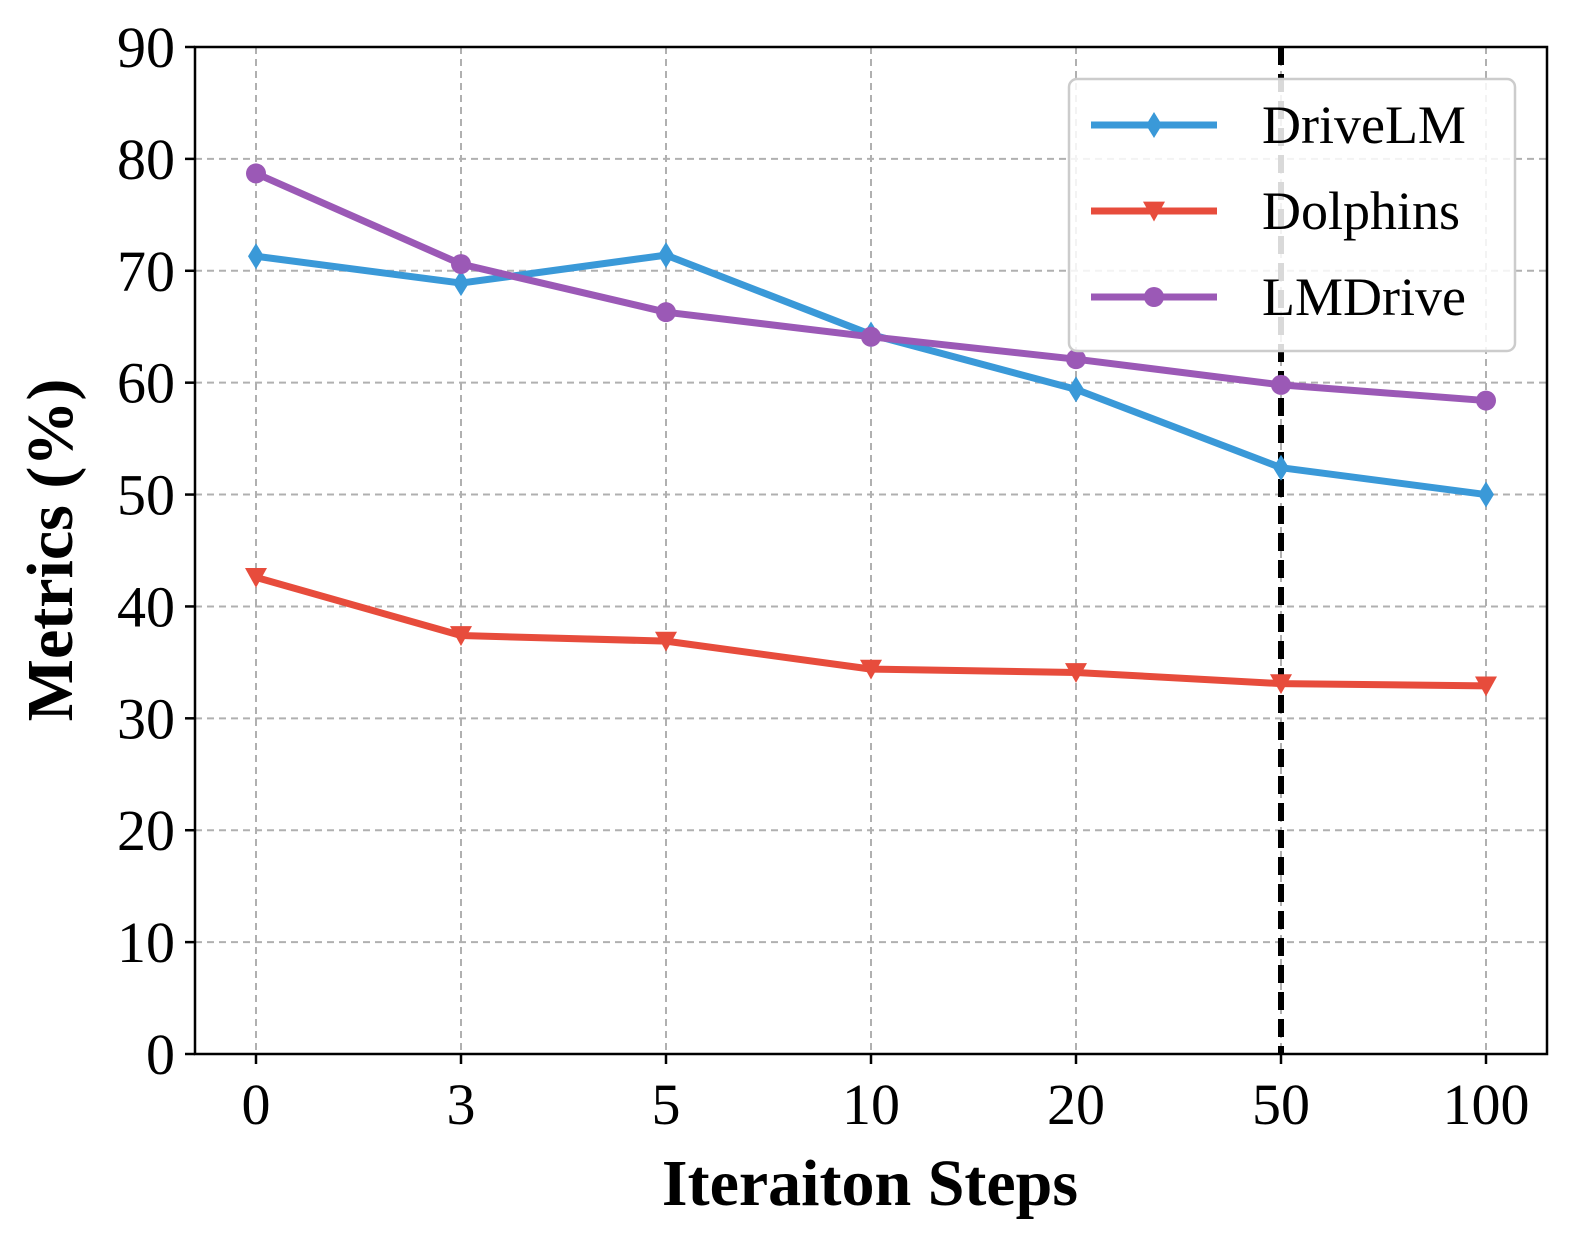 This screenshot has height=1250, width=1577. What do you see at coordinates (50, 550) in the screenshot?
I see `y-axis-label: Metrics (%)` at bounding box center [50, 550].